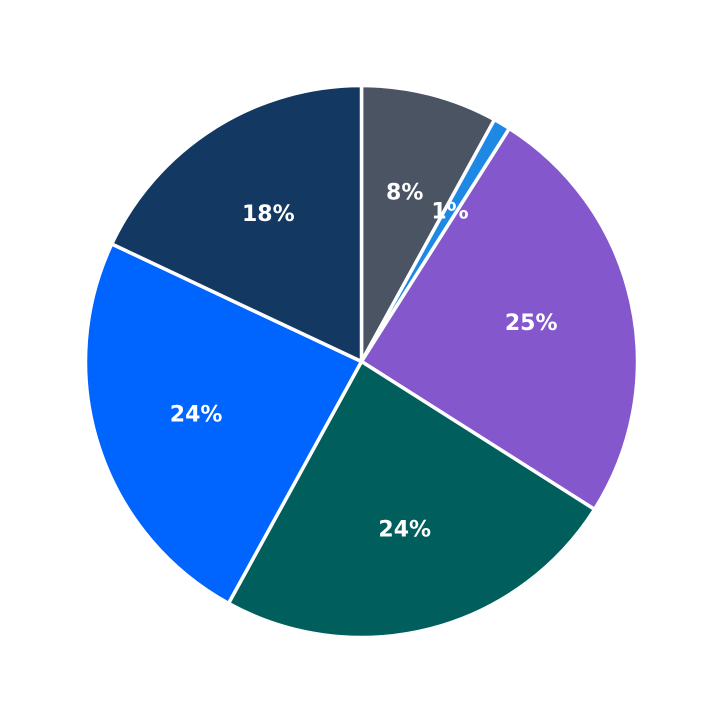 This screenshot has width=723, height=723. I want to click on pie-slice-label-1: 1%, so click(449, 211).